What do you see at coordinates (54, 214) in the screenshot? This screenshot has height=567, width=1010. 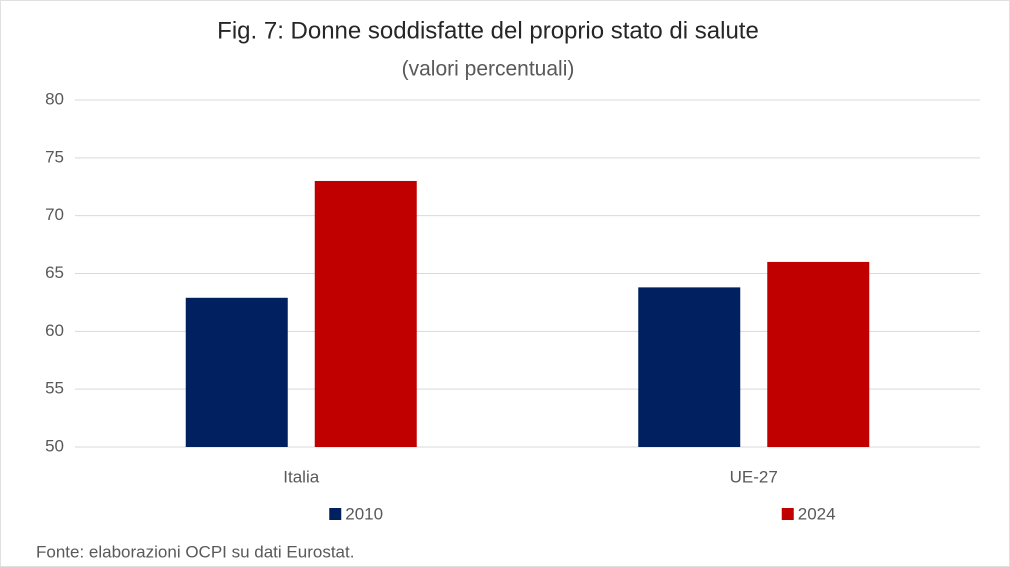 I see `y-tick-label: 70` at bounding box center [54, 214].